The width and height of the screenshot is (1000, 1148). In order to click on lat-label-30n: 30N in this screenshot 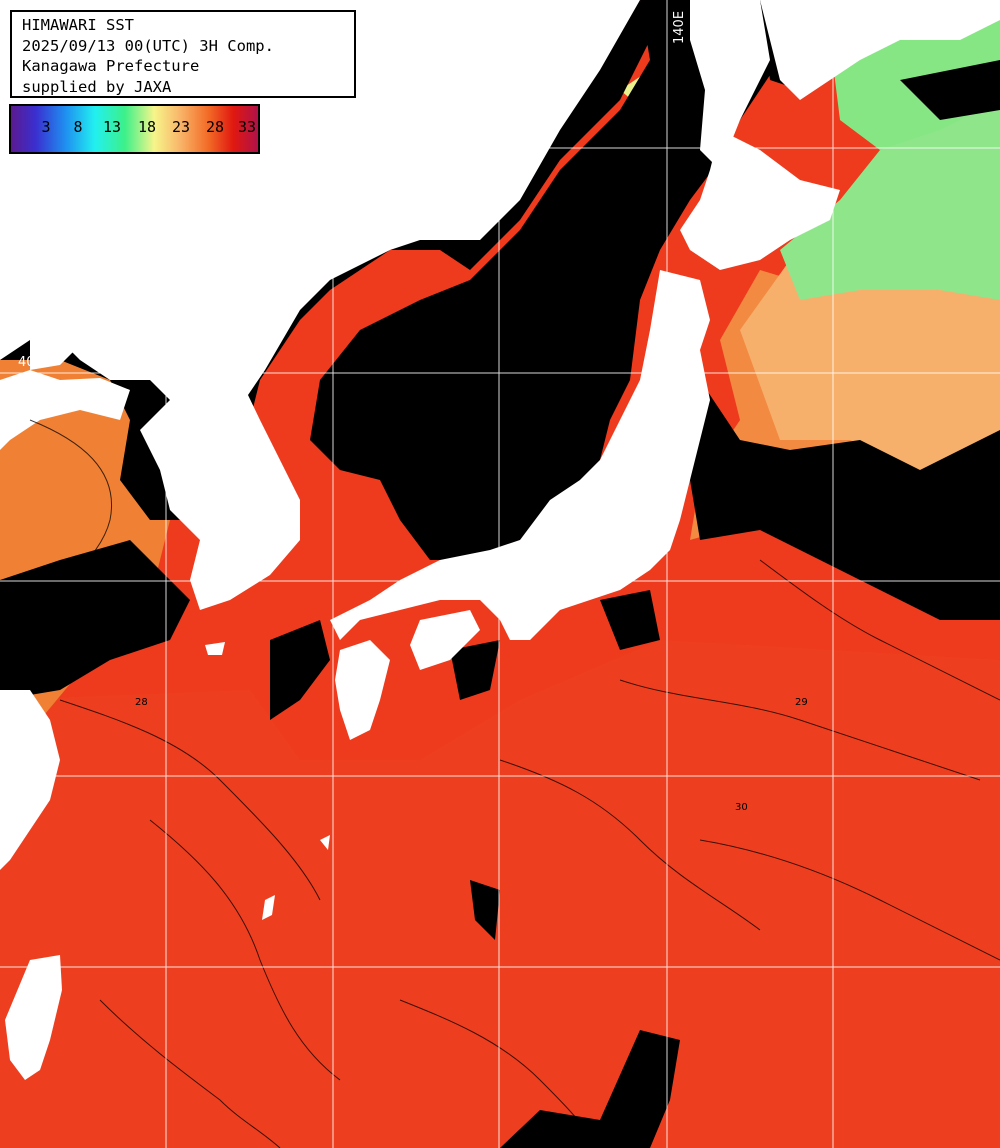, I will do `click(31, 767)`.